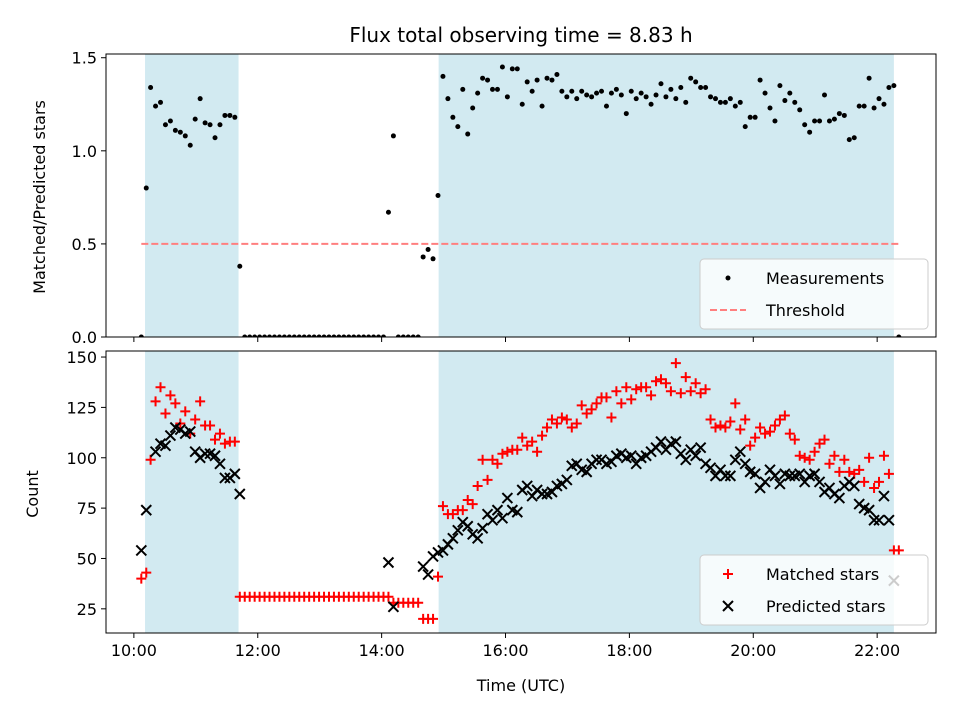 Image resolution: width=960 pixels, height=724 pixels. What do you see at coordinates (520, 35) in the screenshot?
I see `chart-title: Flux total observing time = 8.83 h` at bounding box center [520, 35].